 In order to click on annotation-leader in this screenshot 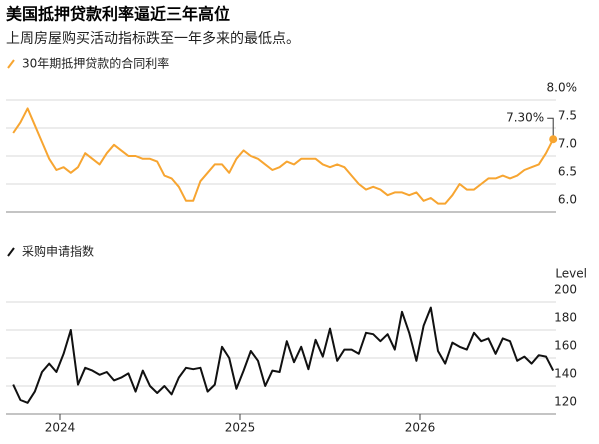, I will do `click(550, 128)`.